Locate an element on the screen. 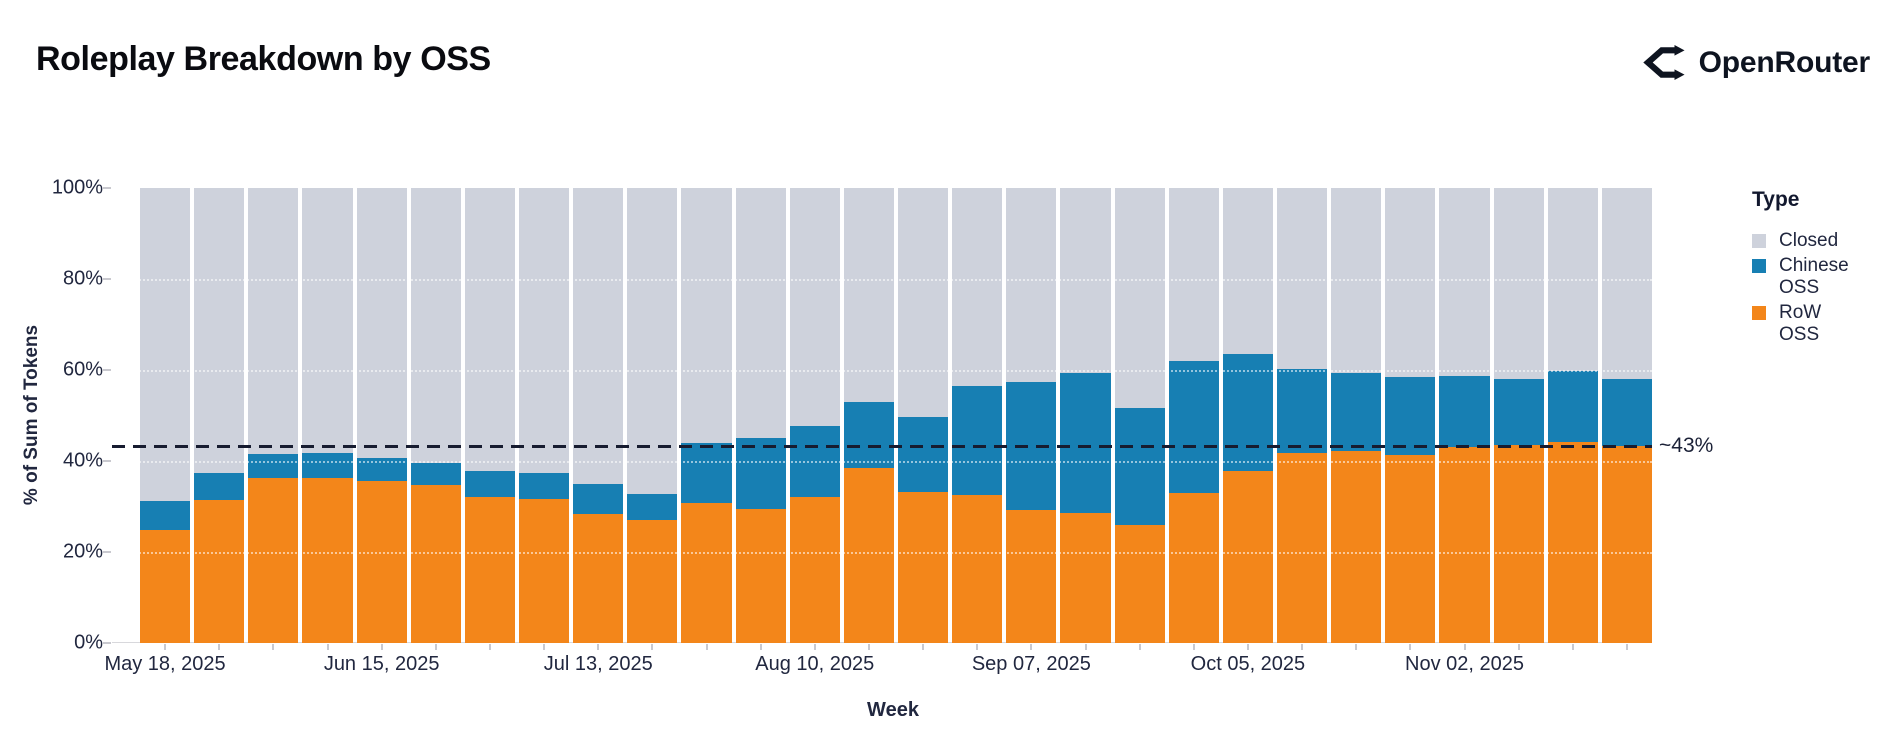  legend-item-chinese-oss: Chinese OSS is located at coordinates (1813, 277).